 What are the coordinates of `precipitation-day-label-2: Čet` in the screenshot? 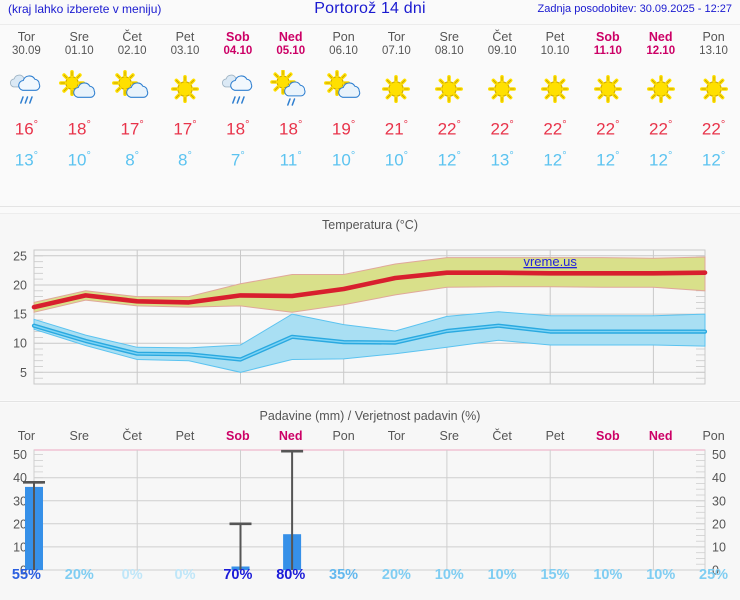 It's located at (132, 436).